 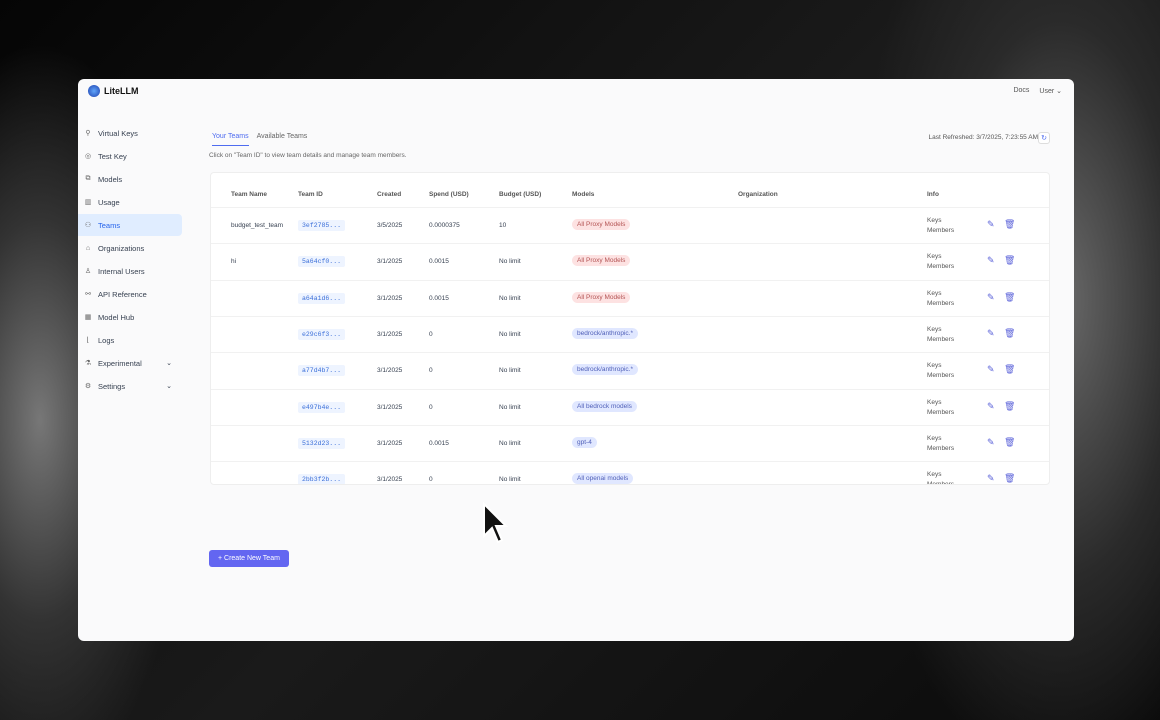 What do you see at coordinates (130, 340) in the screenshot?
I see `sidebar-item-logs: ⌊ Logs` at bounding box center [130, 340].